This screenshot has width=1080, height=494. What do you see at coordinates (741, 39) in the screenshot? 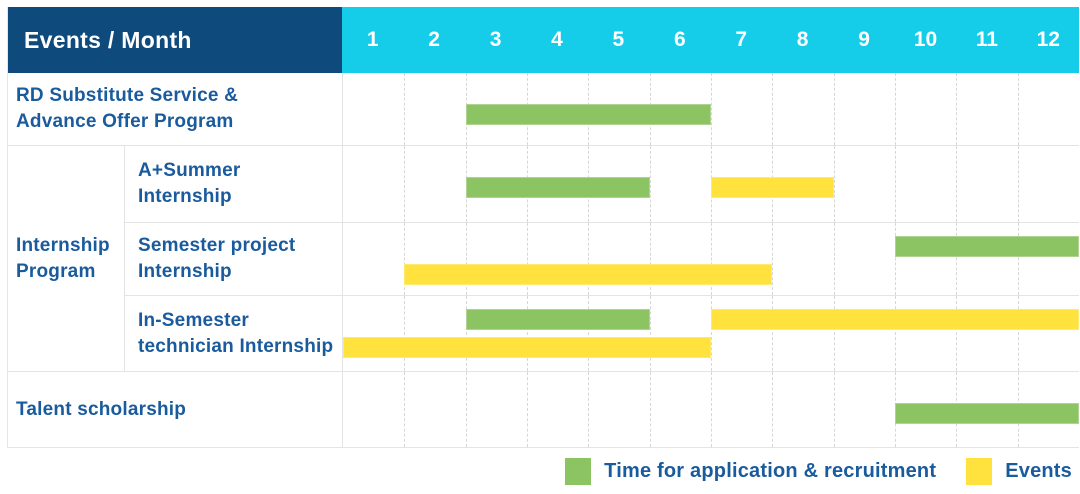
I see `month-label: 7` at bounding box center [741, 39].